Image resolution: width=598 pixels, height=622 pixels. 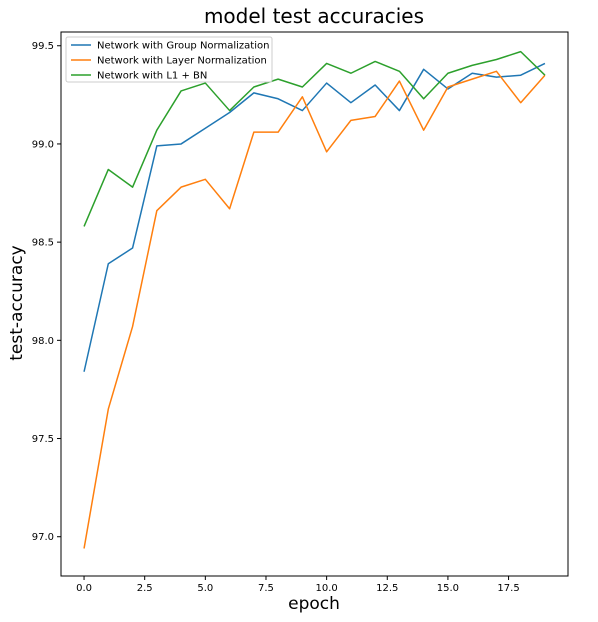 I want to click on legend-box, so click(x=169, y=59).